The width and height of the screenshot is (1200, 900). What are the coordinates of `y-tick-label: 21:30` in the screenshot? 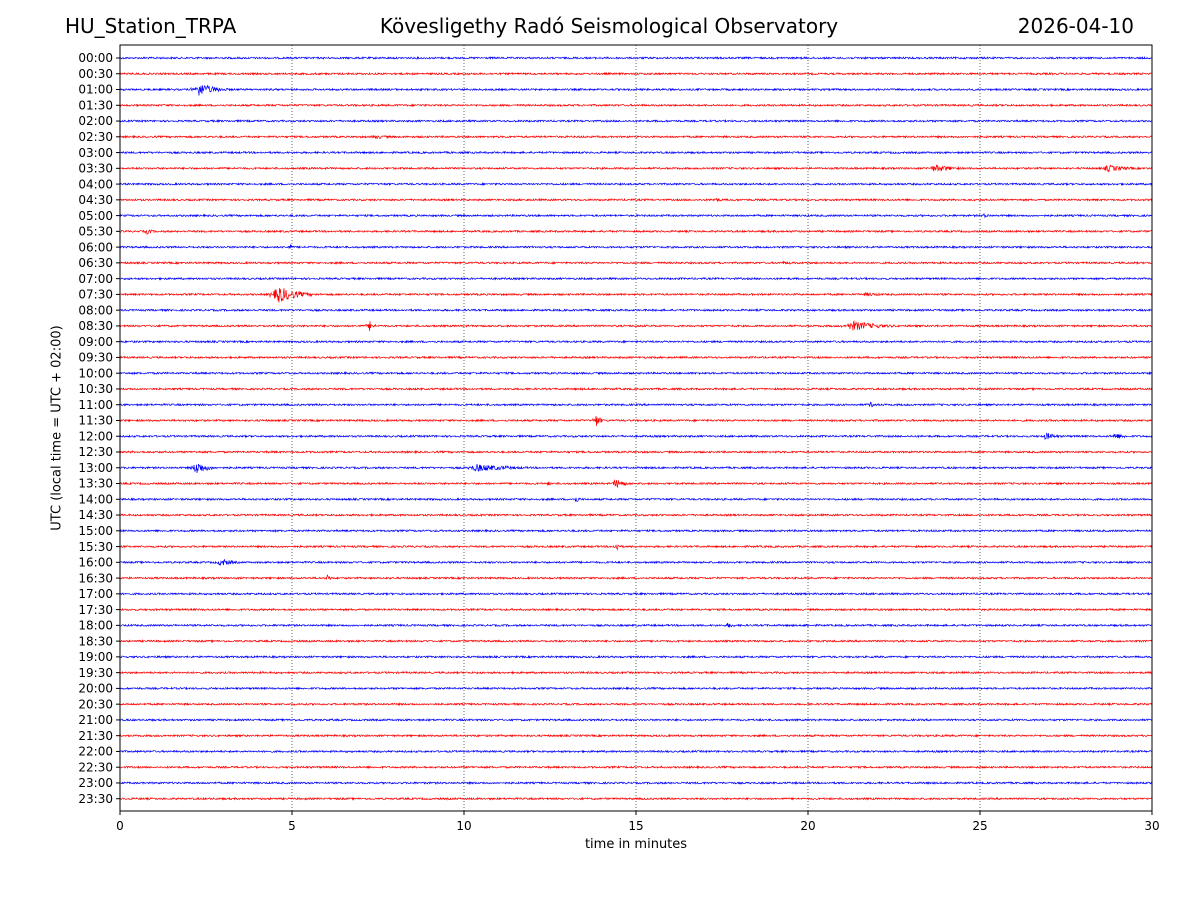 It's located at (95, 736).